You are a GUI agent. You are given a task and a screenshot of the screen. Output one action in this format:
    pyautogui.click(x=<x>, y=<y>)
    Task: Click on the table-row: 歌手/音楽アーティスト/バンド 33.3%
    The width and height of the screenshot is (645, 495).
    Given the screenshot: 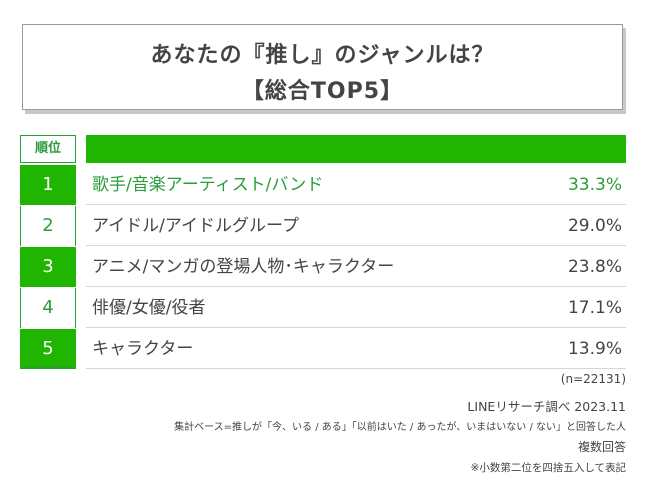 What is the action you would take?
    pyautogui.click(x=356, y=185)
    